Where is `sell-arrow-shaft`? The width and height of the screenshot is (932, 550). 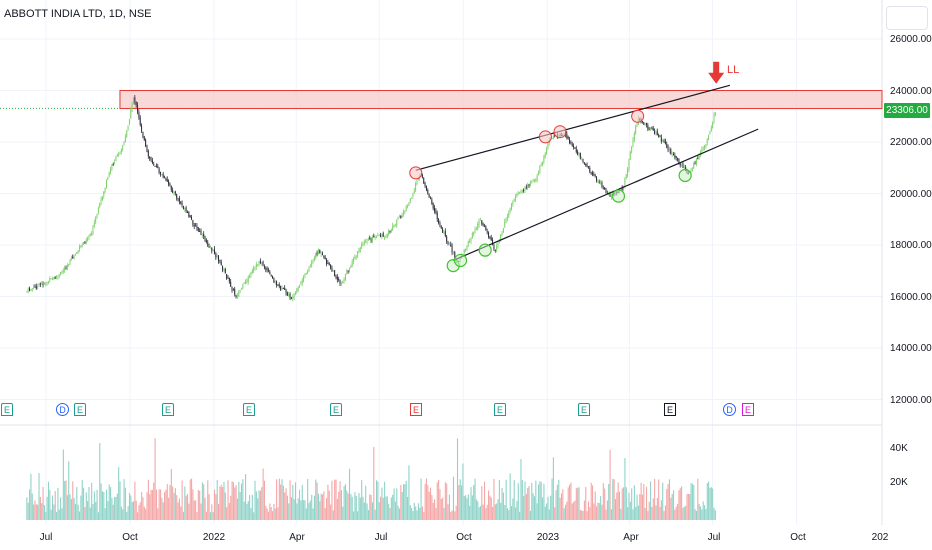 sell-arrow-shaft is located at coordinates (716, 67).